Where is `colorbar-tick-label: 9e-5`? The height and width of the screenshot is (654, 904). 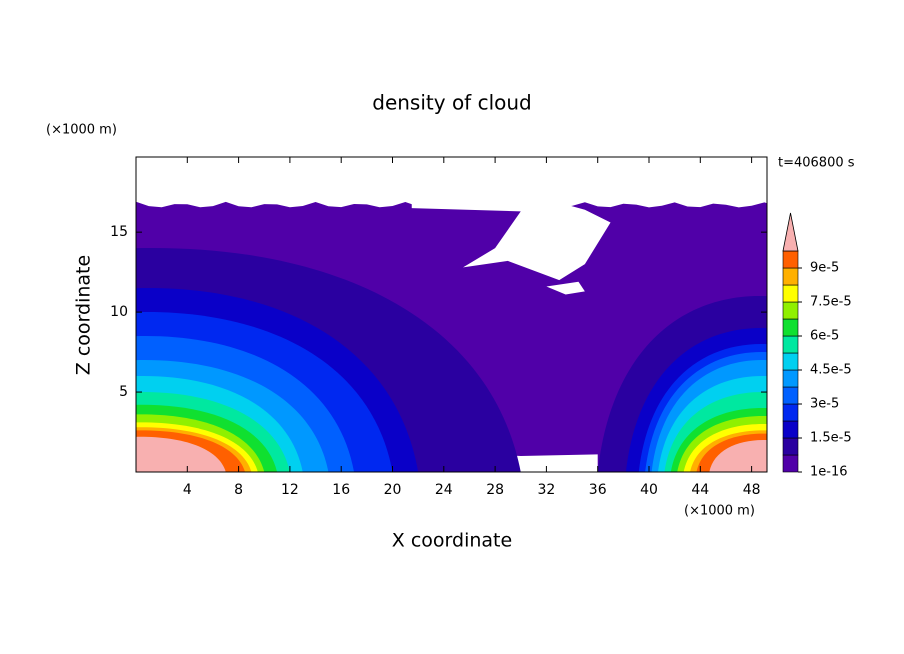
colorbar-tick-label: 9e-5 is located at coordinates (824, 268).